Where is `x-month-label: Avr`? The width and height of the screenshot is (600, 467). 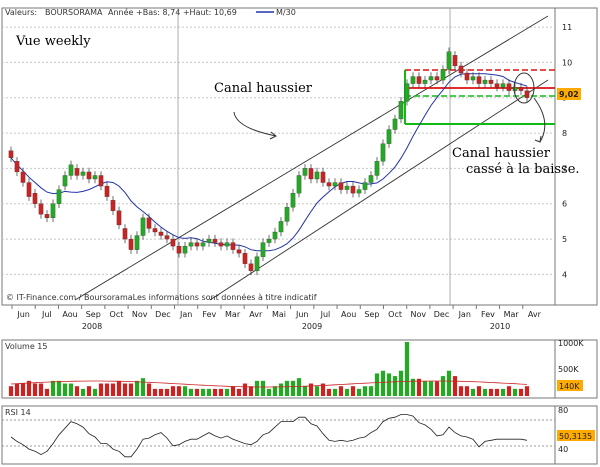
x-month-label: Avr is located at coordinates (535, 314).